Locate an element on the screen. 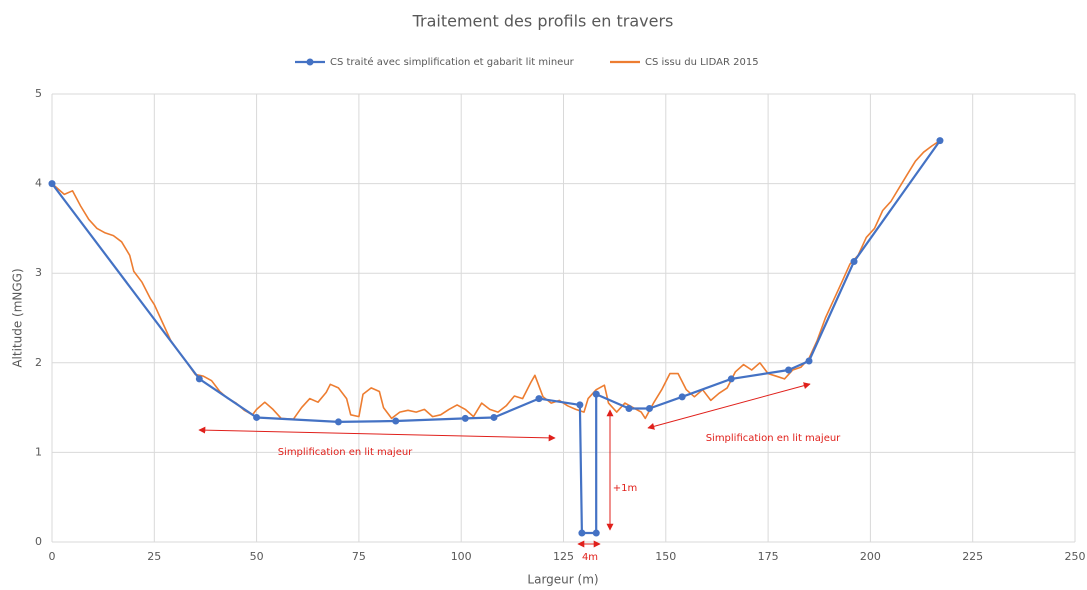 This screenshot has height=590, width=1087. x-tick-label: 25 is located at coordinates (154, 556).